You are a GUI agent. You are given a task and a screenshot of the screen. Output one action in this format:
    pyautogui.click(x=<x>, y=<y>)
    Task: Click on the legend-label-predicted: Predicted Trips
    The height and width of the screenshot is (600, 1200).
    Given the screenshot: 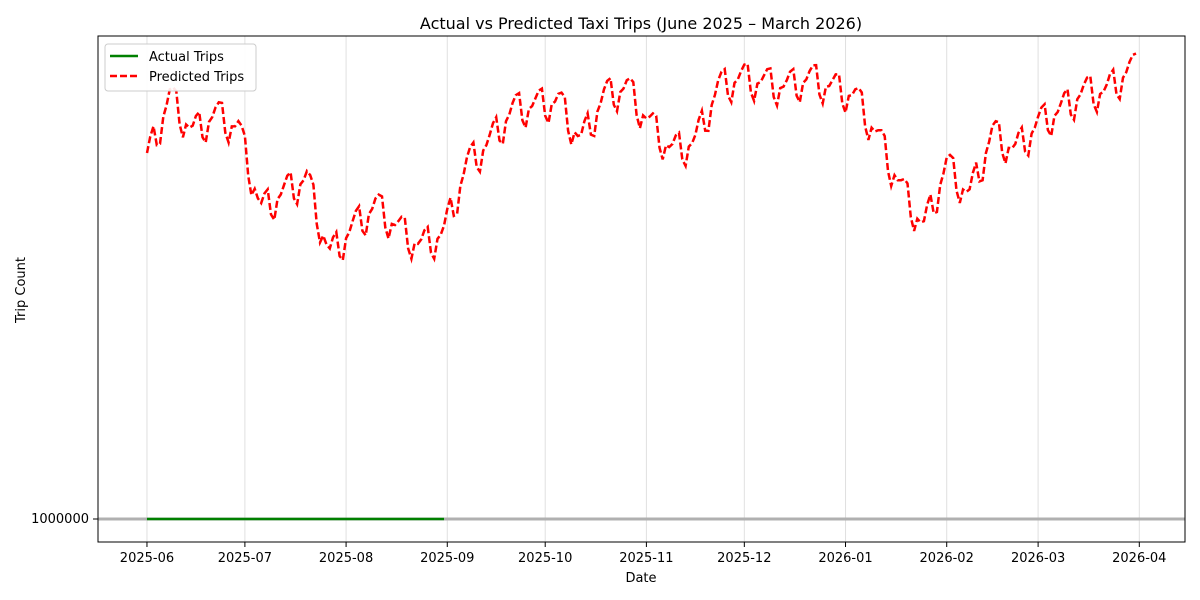 What is the action you would take?
    pyautogui.click(x=196, y=77)
    